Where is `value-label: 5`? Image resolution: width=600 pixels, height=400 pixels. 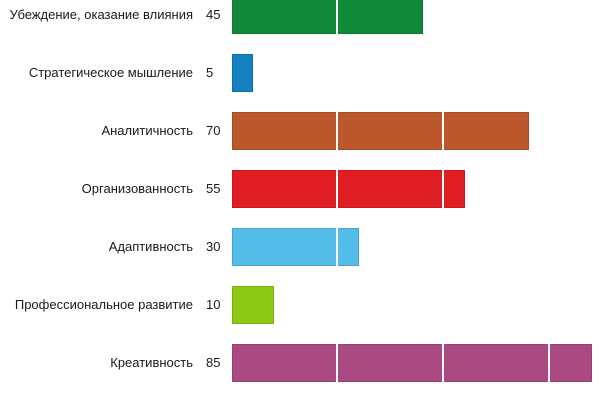 value-label: 5 is located at coordinates (210, 72).